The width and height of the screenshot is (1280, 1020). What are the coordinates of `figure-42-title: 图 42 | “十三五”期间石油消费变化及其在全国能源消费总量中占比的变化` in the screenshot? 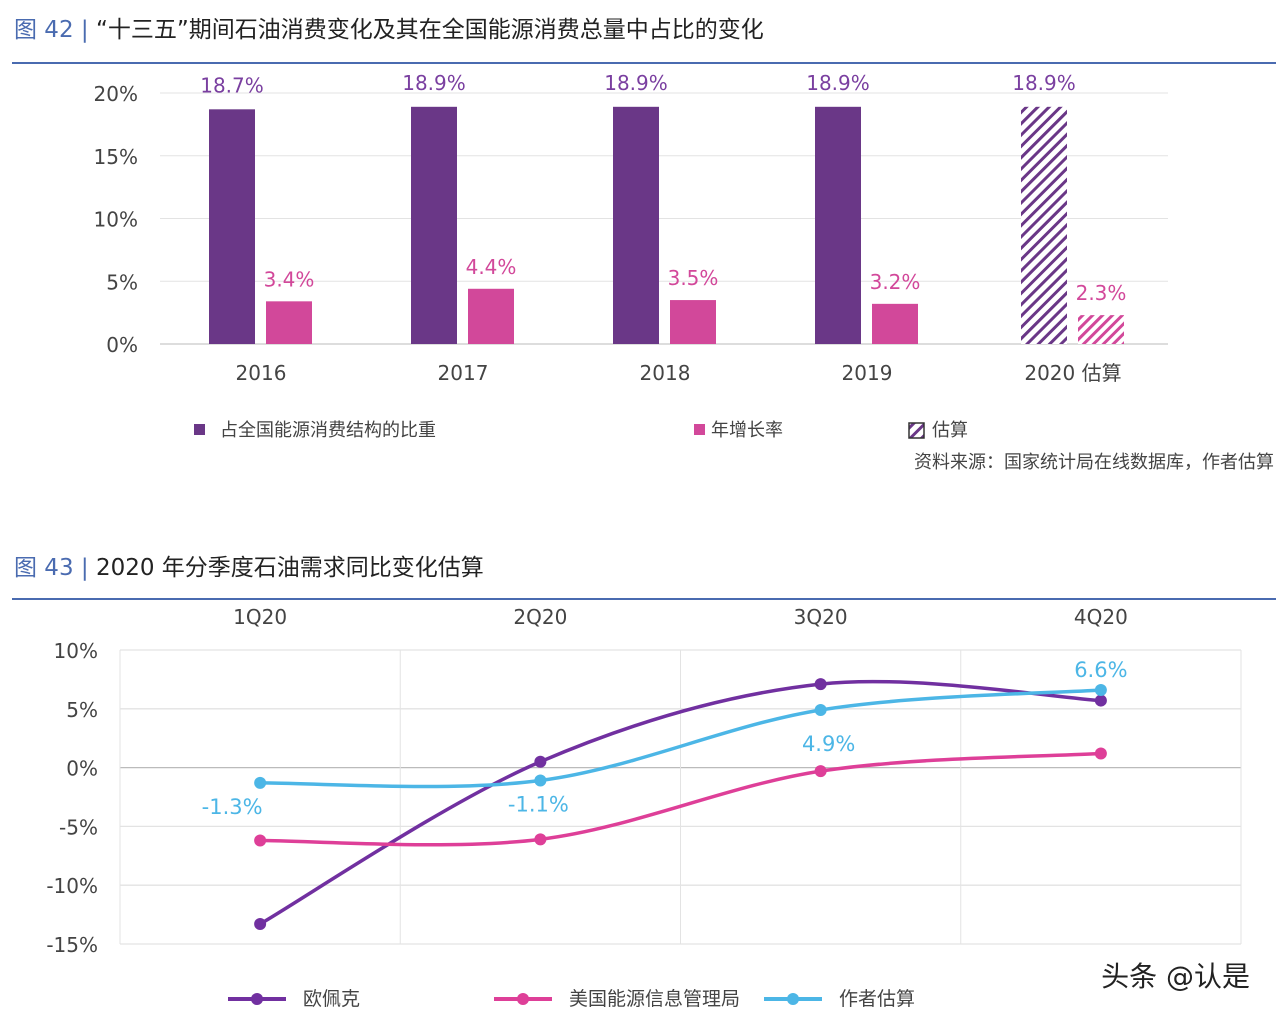 It's located at (389, 27).